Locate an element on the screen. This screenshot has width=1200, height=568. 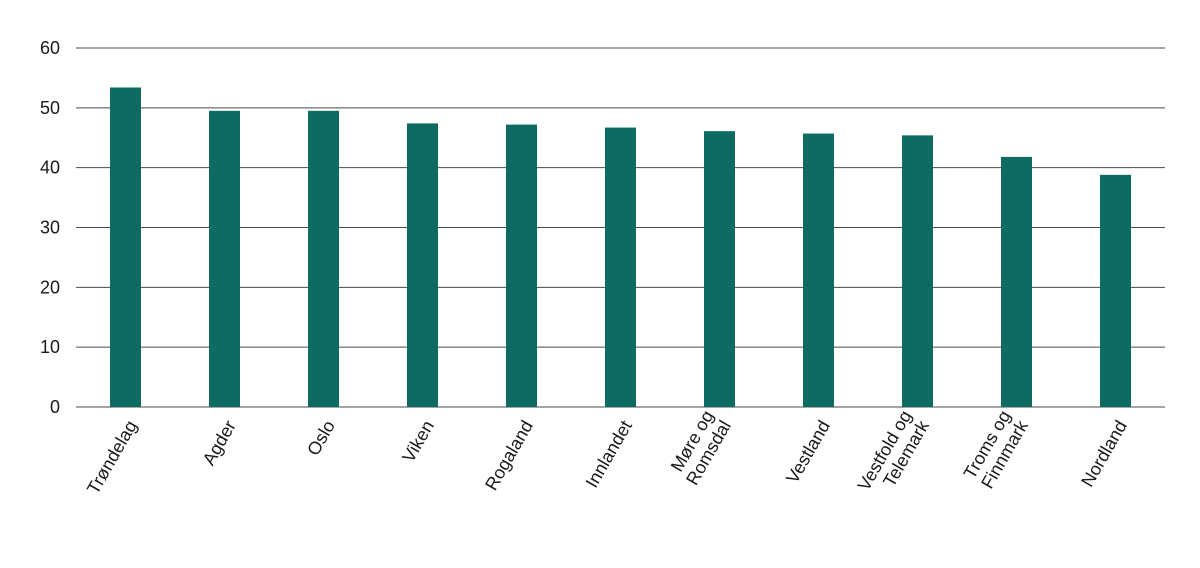
y-tick-label: 40 is located at coordinates (50, 168).